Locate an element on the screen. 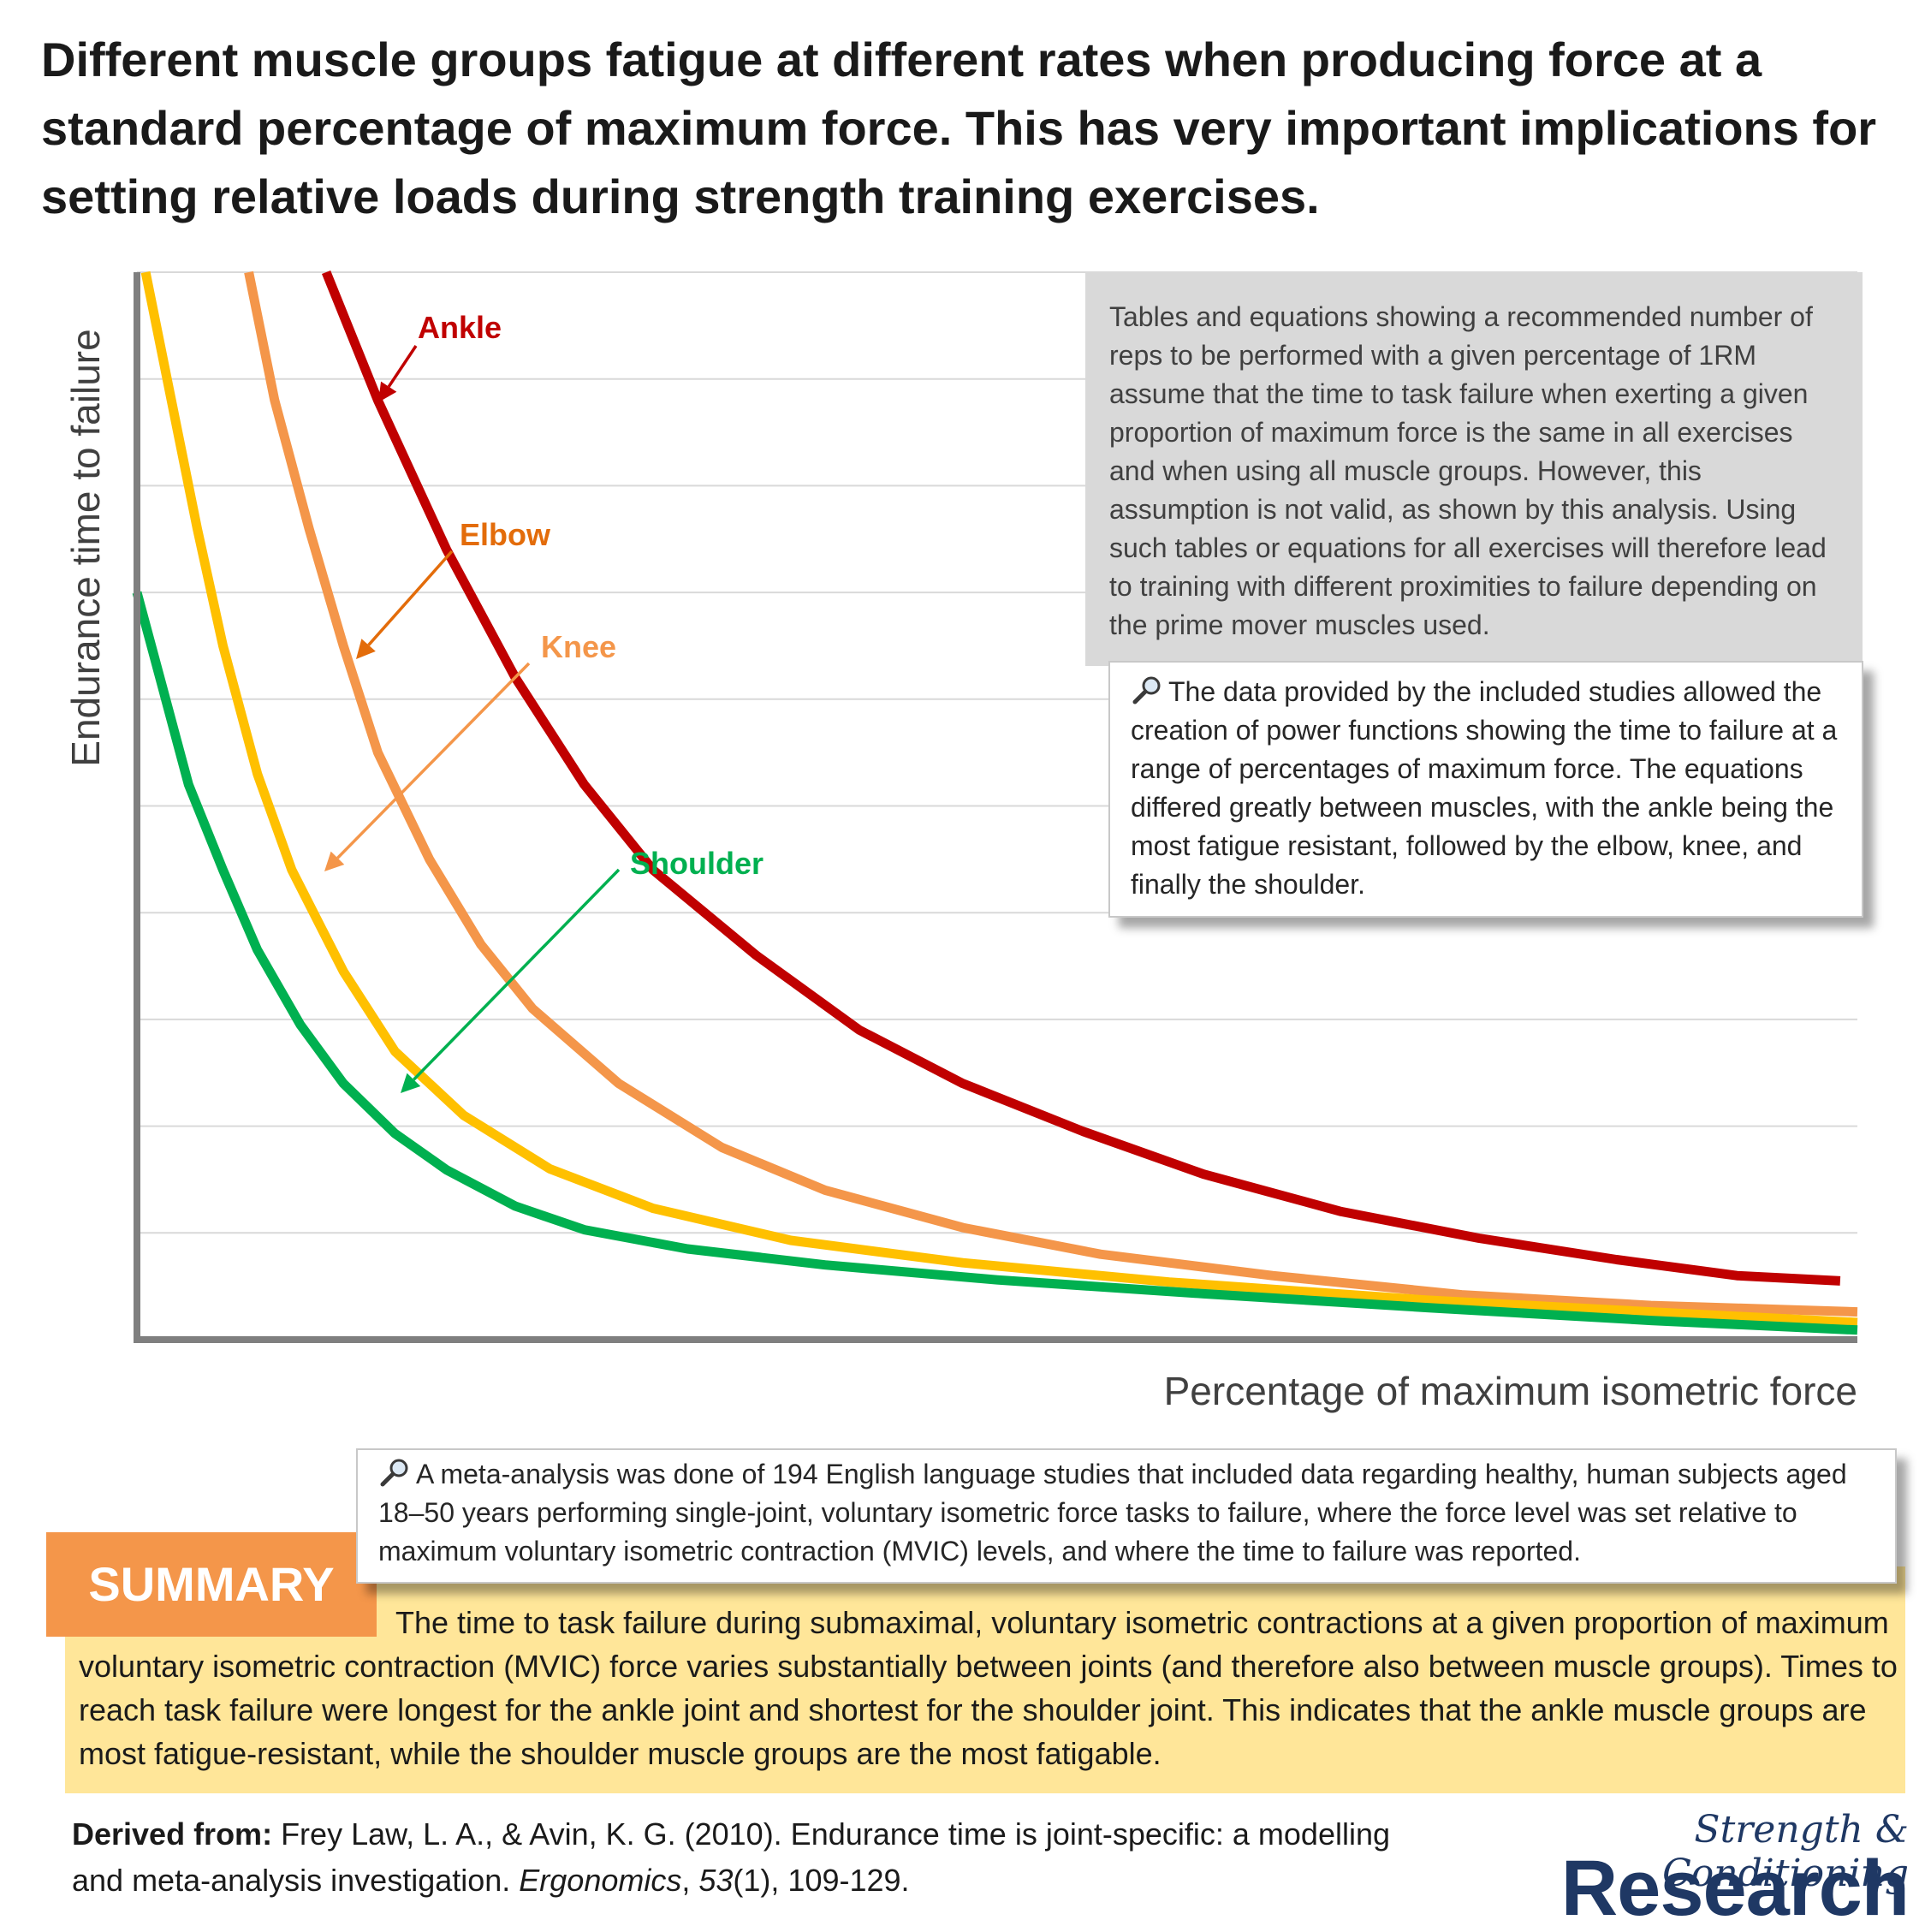 This screenshot has height=1932, width=1925. logo-script-text: Strength & Conditioning is located at coordinates (1786, 1851).